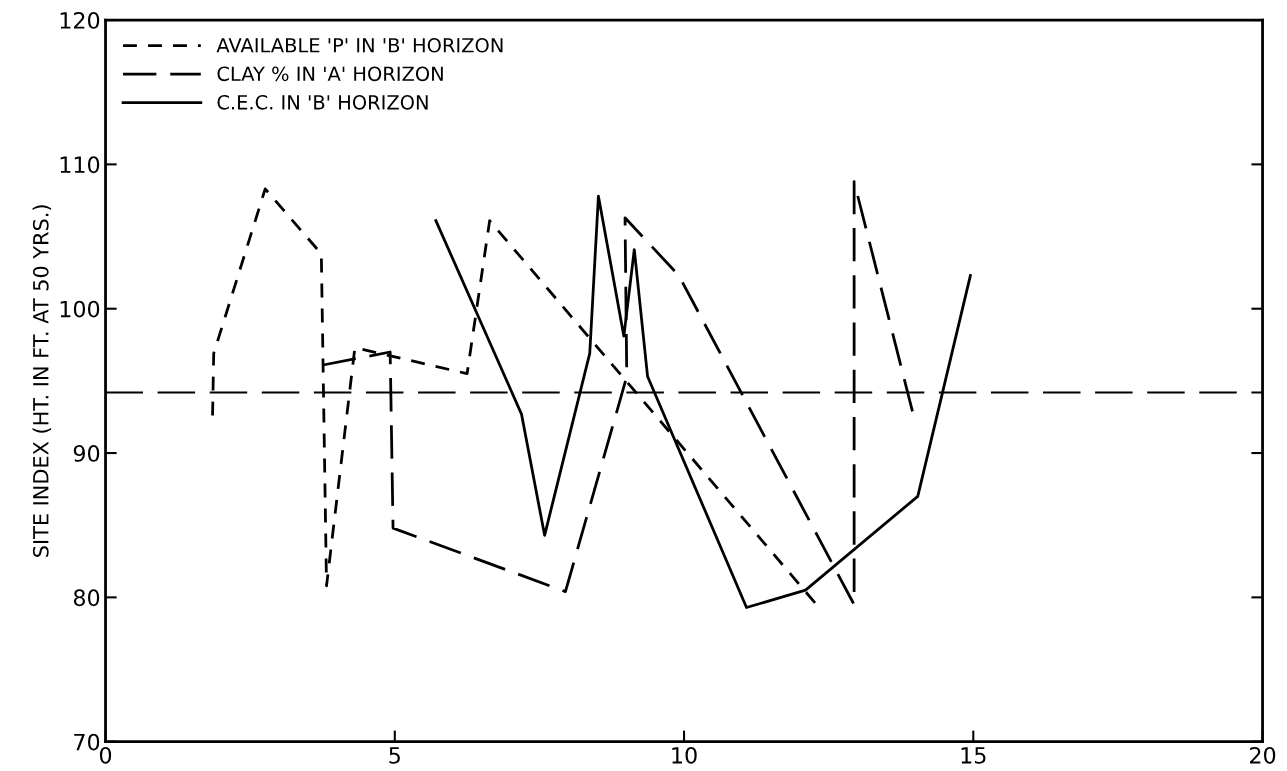 The height and width of the screenshot is (771, 1287). What do you see at coordinates (394, 755) in the screenshot?
I see `x-tick-label: 5` at bounding box center [394, 755].